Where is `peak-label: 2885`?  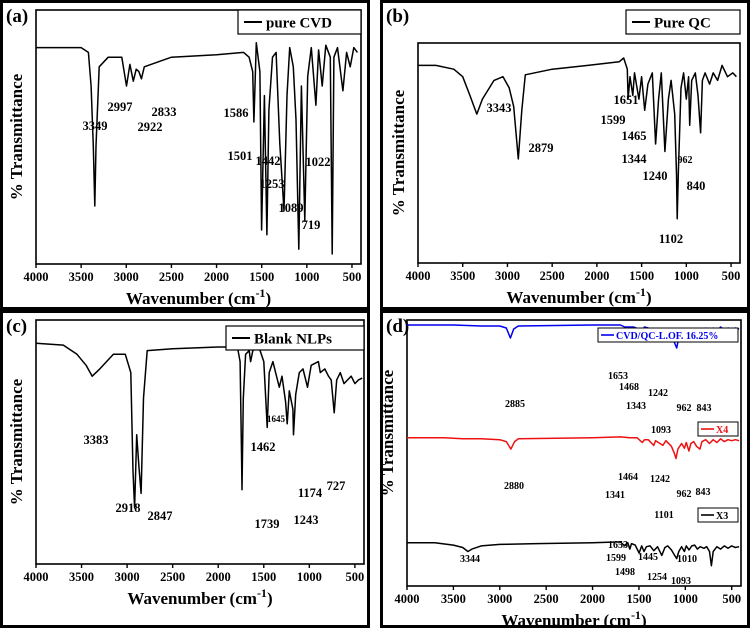
peak-label: 2885 is located at coordinates (515, 404).